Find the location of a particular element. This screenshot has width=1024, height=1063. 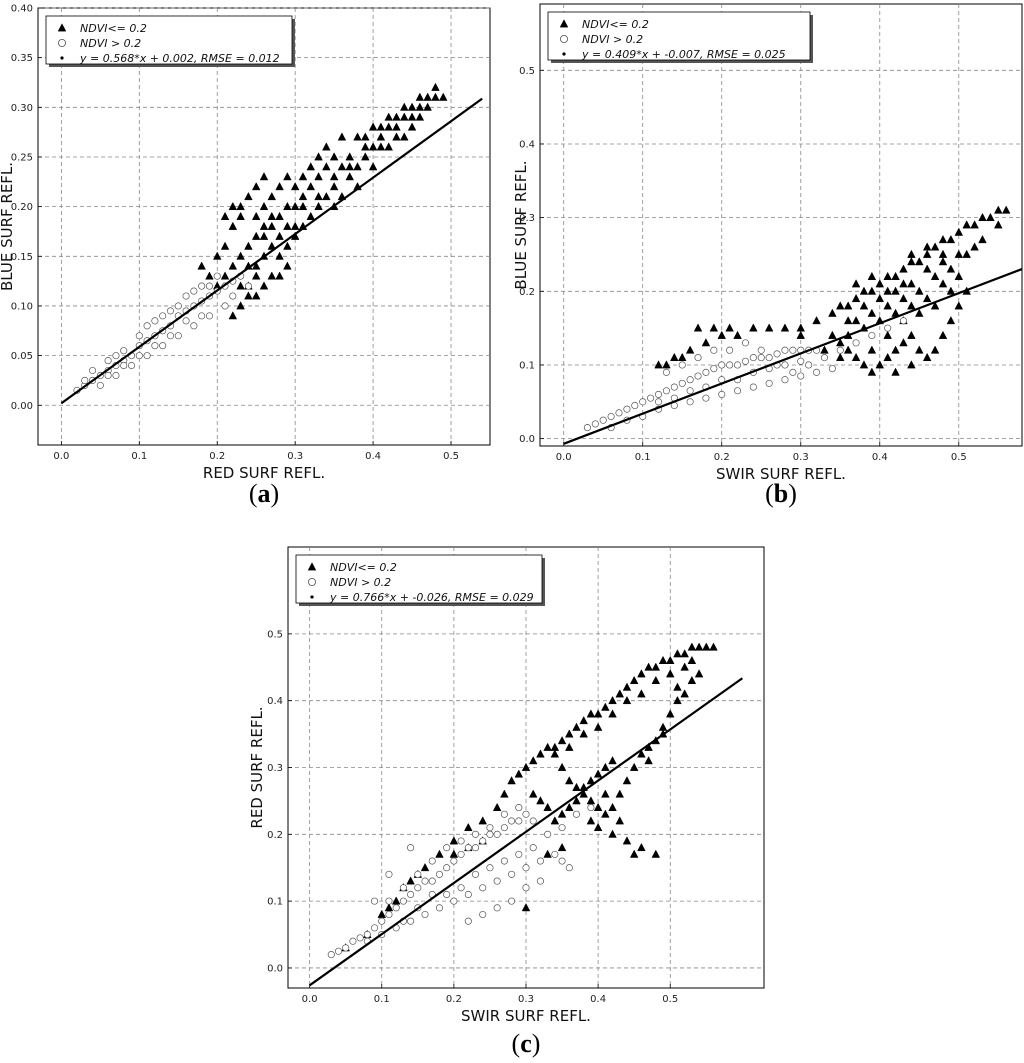

x-tick-label: 0.2 is located at coordinates (454, 999).